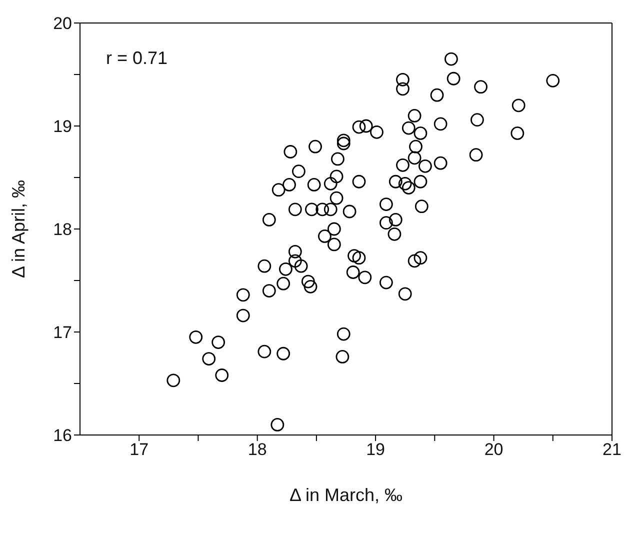 This screenshot has height=533, width=641. What do you see at coordinates (62, 230) in the screenshot?
I see `y-tick-label: 18` at bounding box center [62, 230].